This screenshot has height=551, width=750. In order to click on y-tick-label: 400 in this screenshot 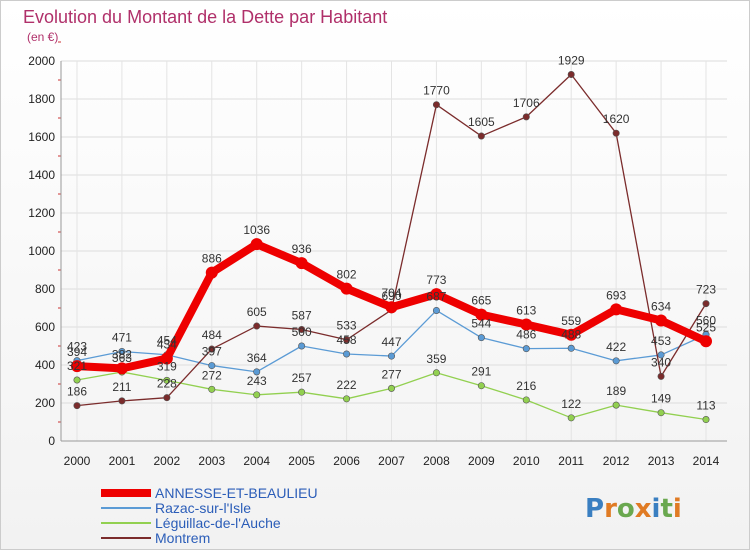, I will do `click(45, 365)`.